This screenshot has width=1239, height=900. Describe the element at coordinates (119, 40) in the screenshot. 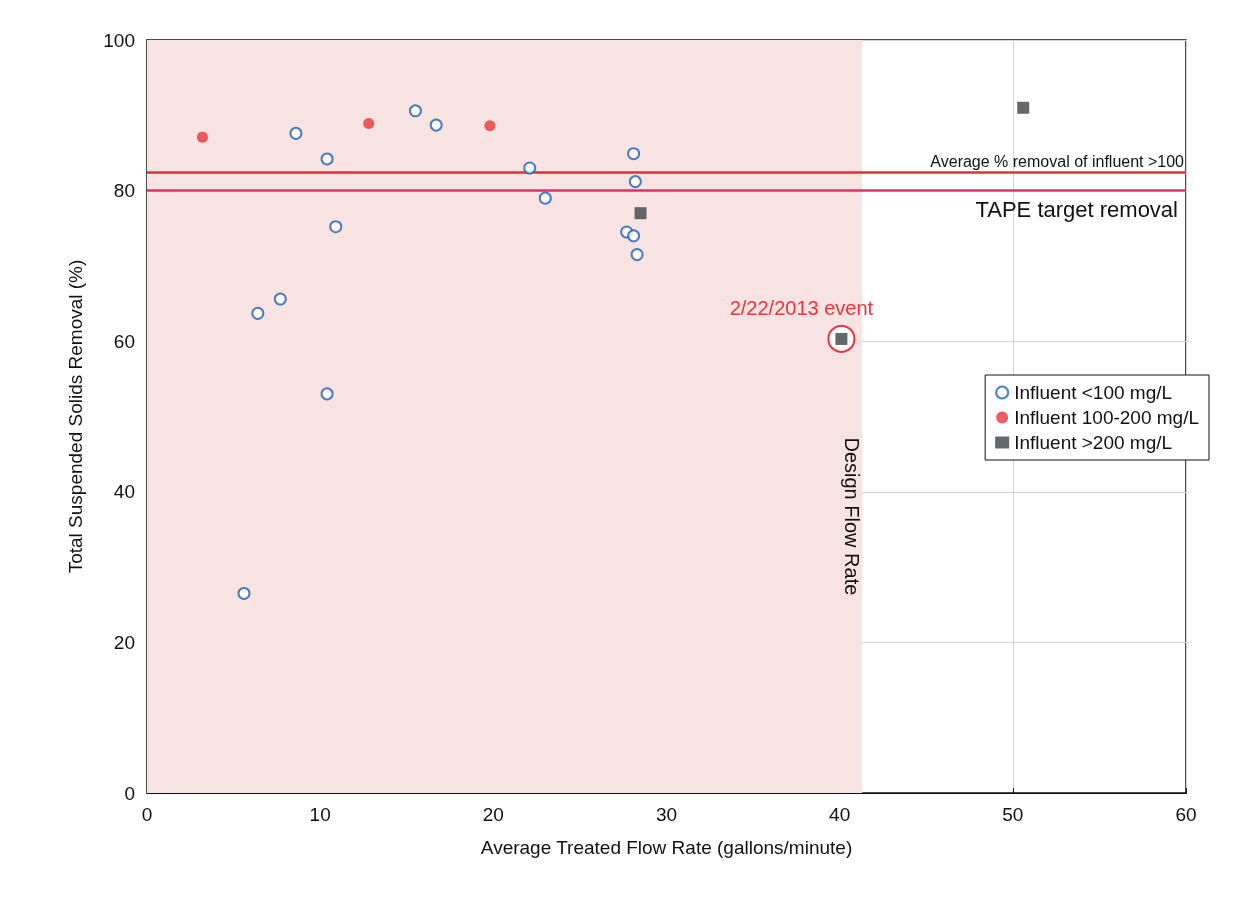

I see `y-tick-label: 100` at that location.